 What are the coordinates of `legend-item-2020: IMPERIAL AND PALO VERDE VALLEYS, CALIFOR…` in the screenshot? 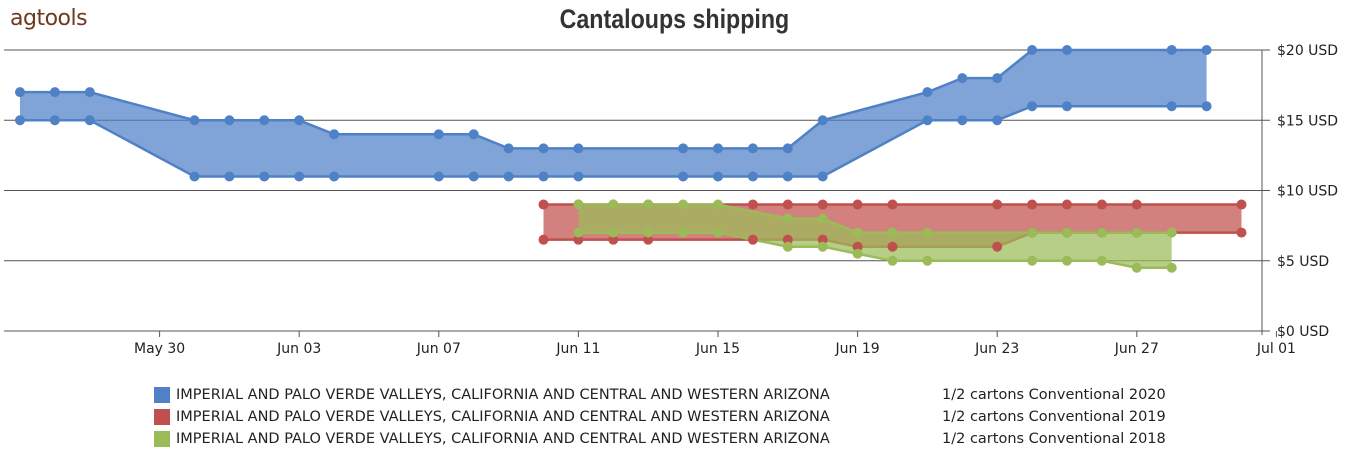 It's located at (660, 395).